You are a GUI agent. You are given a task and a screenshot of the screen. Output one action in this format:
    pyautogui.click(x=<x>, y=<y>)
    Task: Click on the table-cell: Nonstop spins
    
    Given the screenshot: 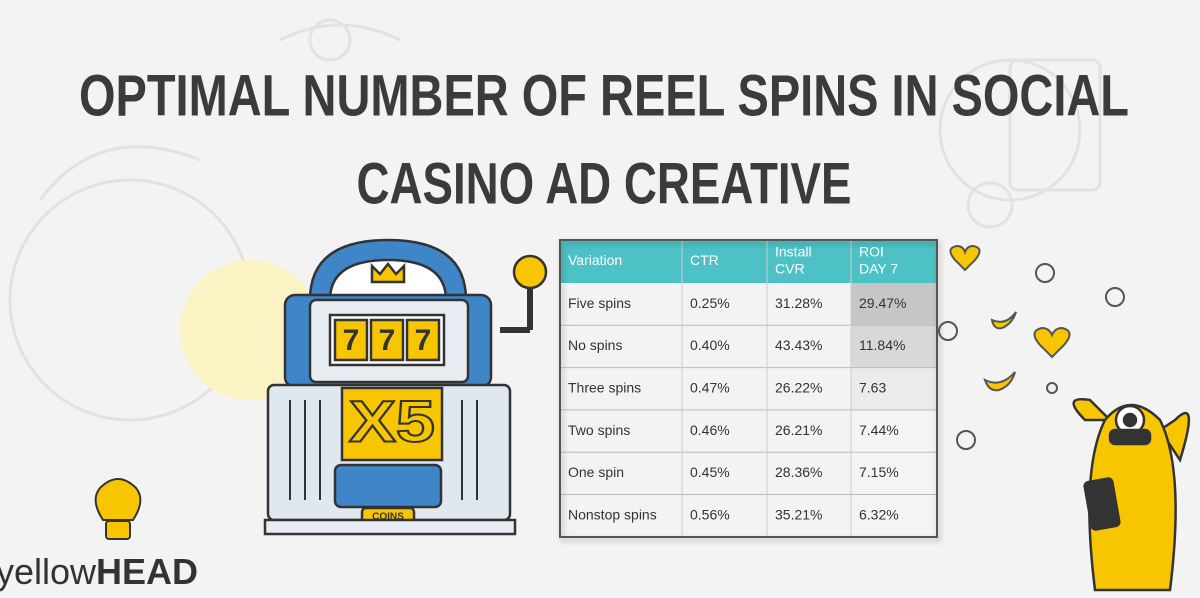 What is the action you would take?
    pyautogui.click(x=612, y=514)
    